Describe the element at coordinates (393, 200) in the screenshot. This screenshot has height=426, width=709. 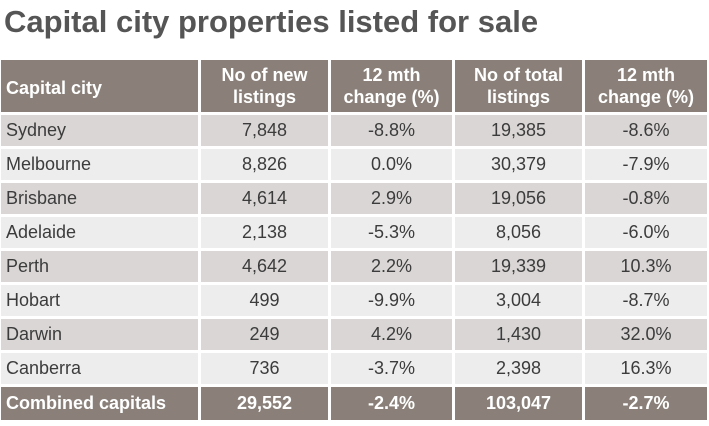
I see `new-change-cell: 2.9%` at that location.